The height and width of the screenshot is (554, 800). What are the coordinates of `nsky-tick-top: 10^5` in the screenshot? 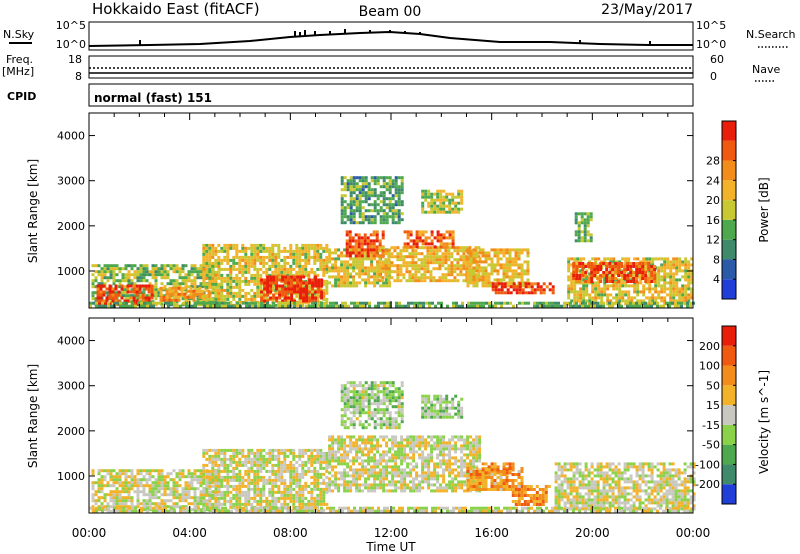 It's located at (71, 25).